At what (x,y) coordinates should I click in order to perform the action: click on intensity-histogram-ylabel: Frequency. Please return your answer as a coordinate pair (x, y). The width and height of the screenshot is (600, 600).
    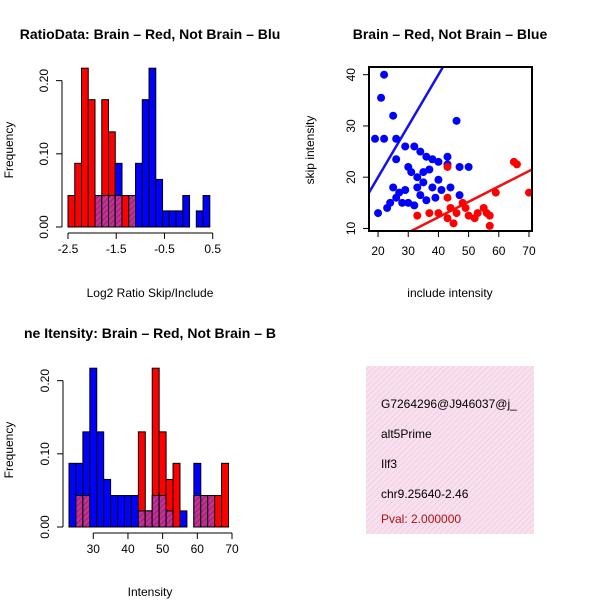
    Looking at the image, I should click on (9, 450).